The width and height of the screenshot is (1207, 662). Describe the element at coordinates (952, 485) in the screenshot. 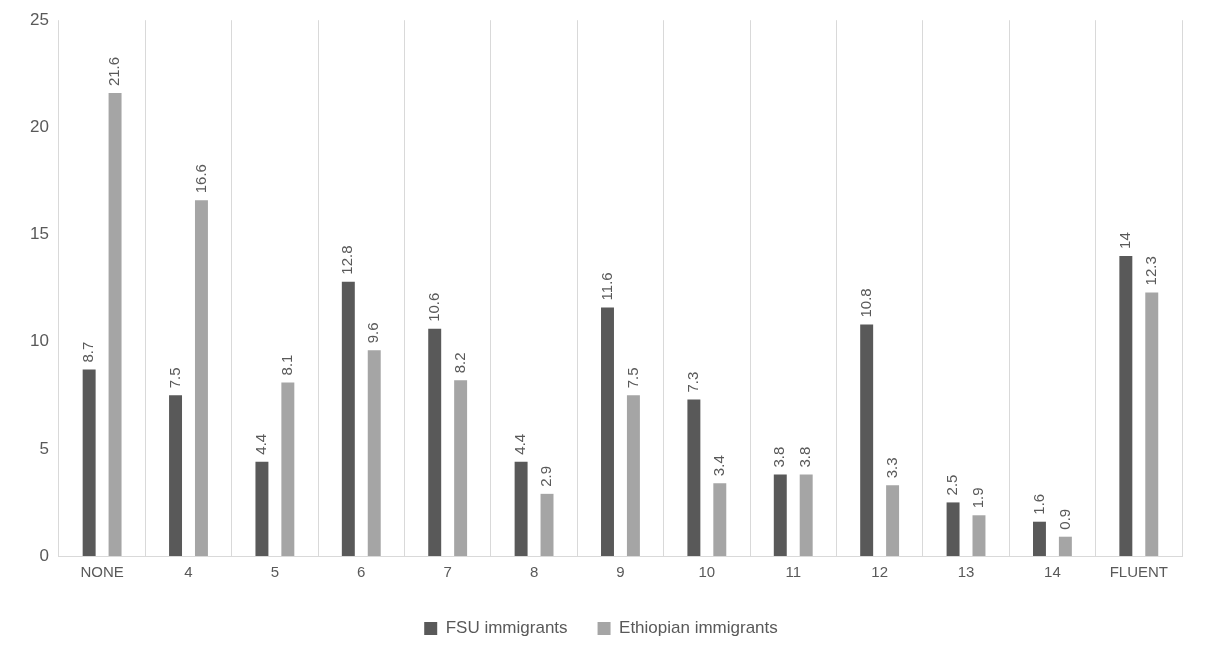

I see `data-label: 2.5` at that location.